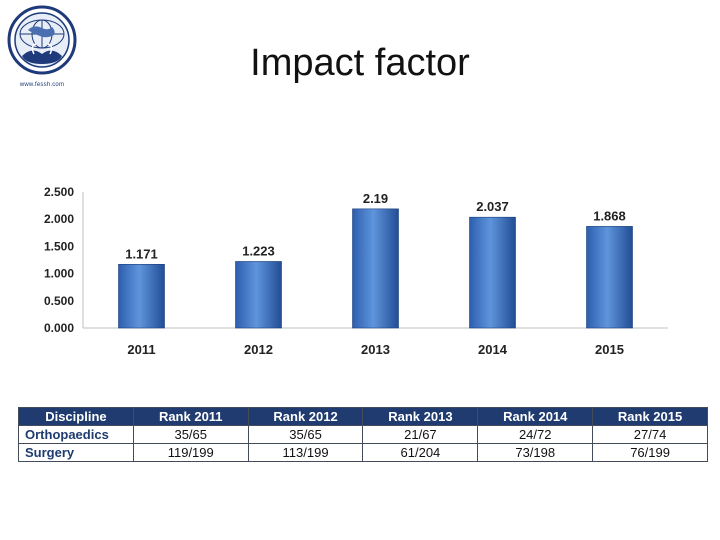  I want to click on x-tick-label-2012: 2012, so click(258, 349).